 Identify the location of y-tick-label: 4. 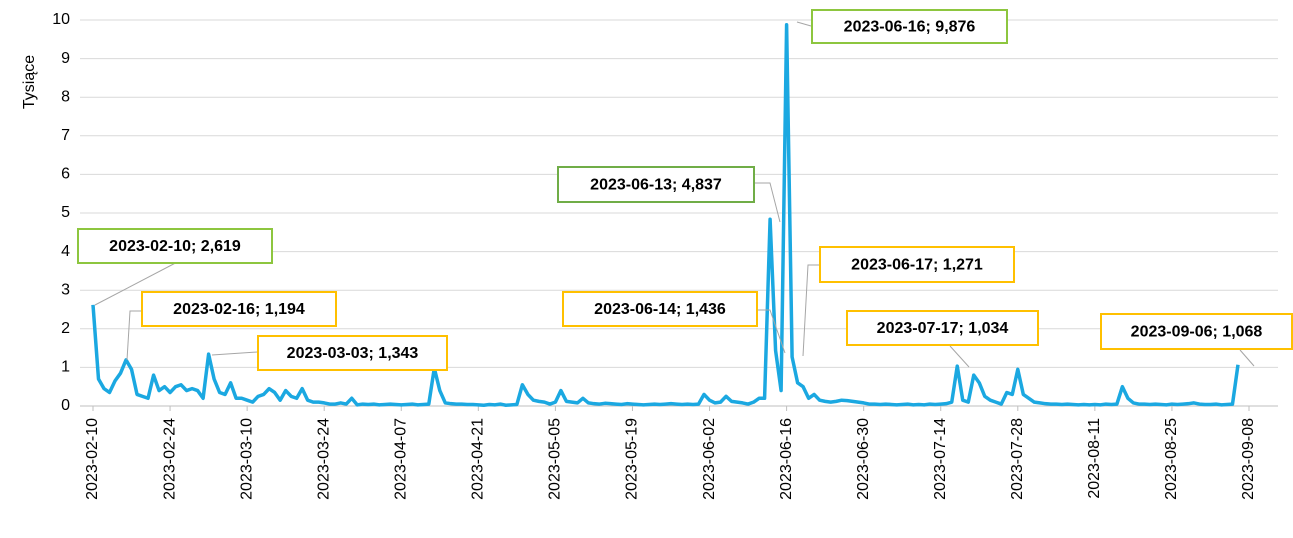
(65, 251).